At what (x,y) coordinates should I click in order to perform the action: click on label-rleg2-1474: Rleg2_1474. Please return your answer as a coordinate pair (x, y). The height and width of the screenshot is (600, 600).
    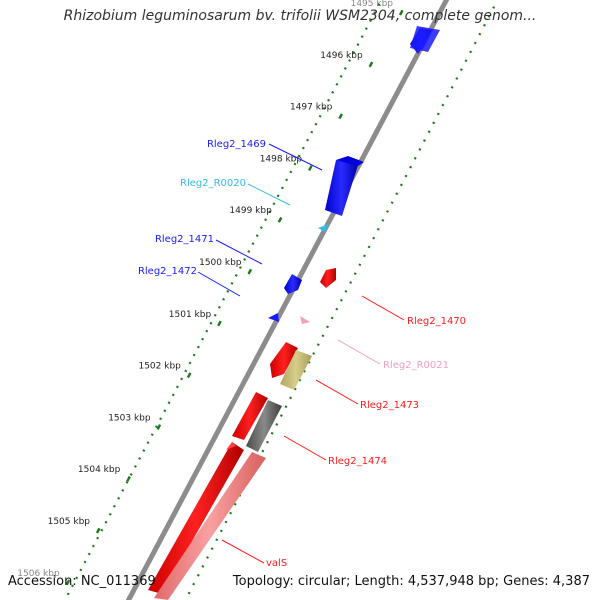
    Looking at the image, I should click on (357, 461).